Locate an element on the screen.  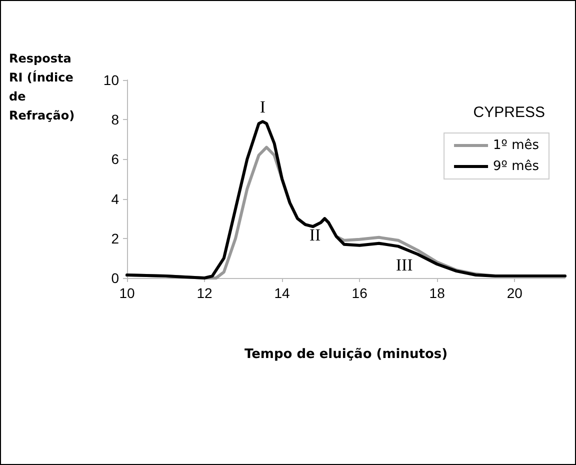
x-tick-label: 18 is located at coordinates (437, 293).